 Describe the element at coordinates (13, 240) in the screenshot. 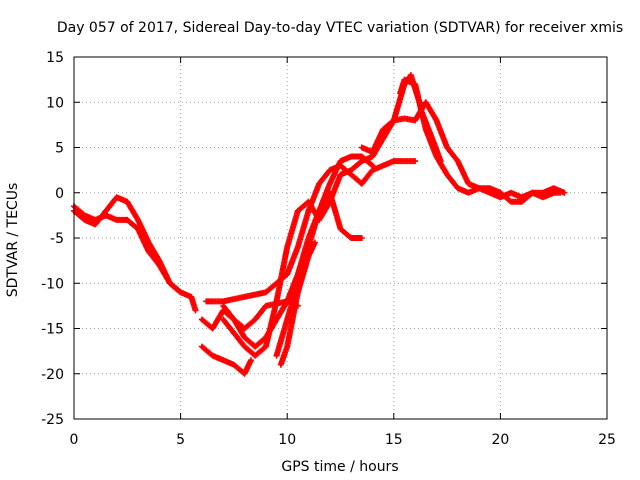

I see `y-axis-label: SDTVAR / TECUs` at that location.